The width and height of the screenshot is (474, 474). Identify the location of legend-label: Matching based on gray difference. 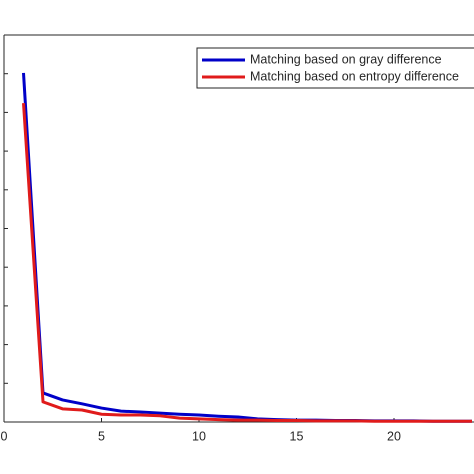
(346, 59).